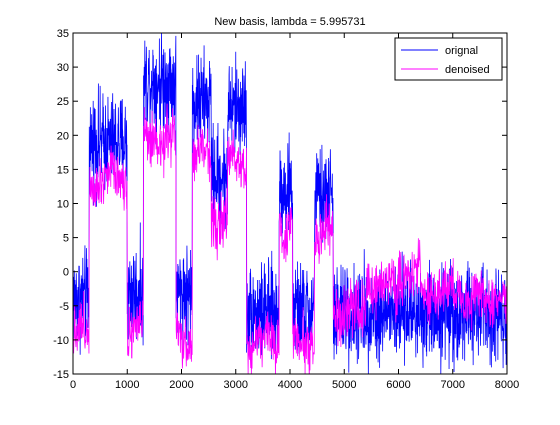  I want to click on x-tick-label: 5000, so click(344, 385).